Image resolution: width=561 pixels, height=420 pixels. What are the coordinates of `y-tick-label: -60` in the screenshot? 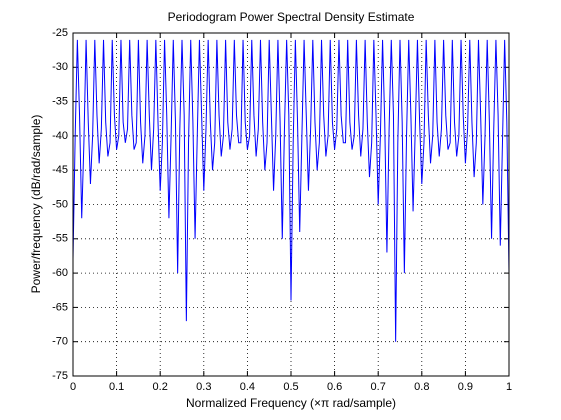 It's located at (60, 273).